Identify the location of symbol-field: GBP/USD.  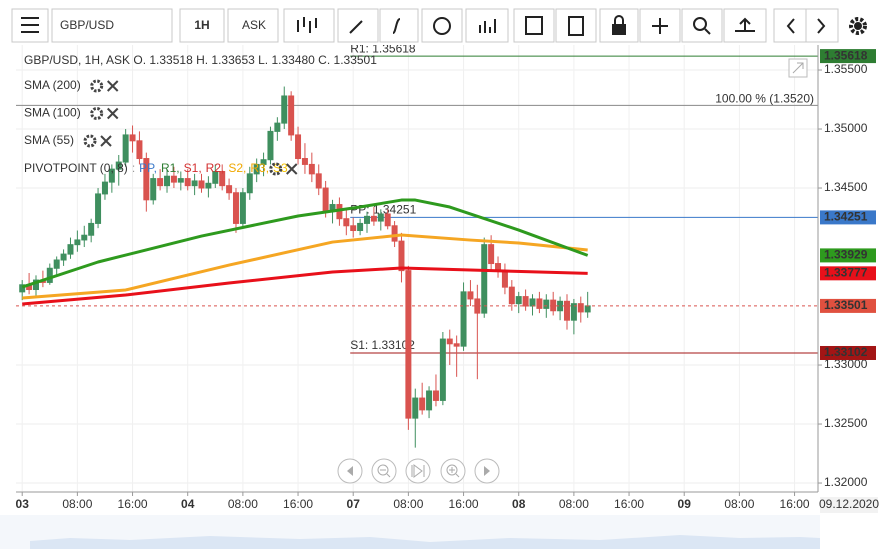
(112, 25).